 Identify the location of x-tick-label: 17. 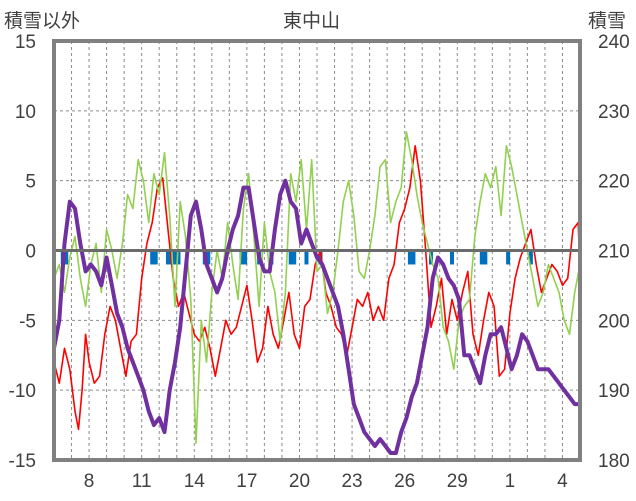
(246, 481).